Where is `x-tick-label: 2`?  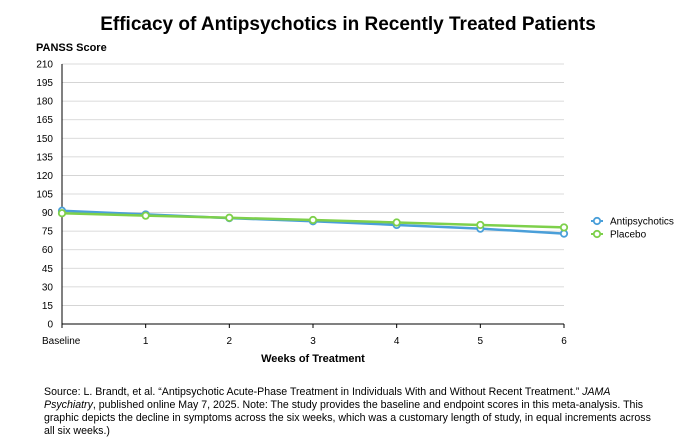
x-tick-label: 2 is located at coordinates (230, 341).